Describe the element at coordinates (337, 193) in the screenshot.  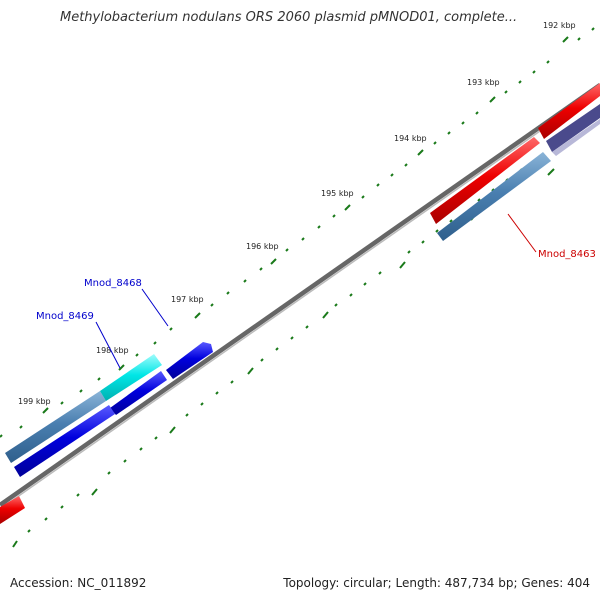
I see `tick-label: 195 kbp` at that location.